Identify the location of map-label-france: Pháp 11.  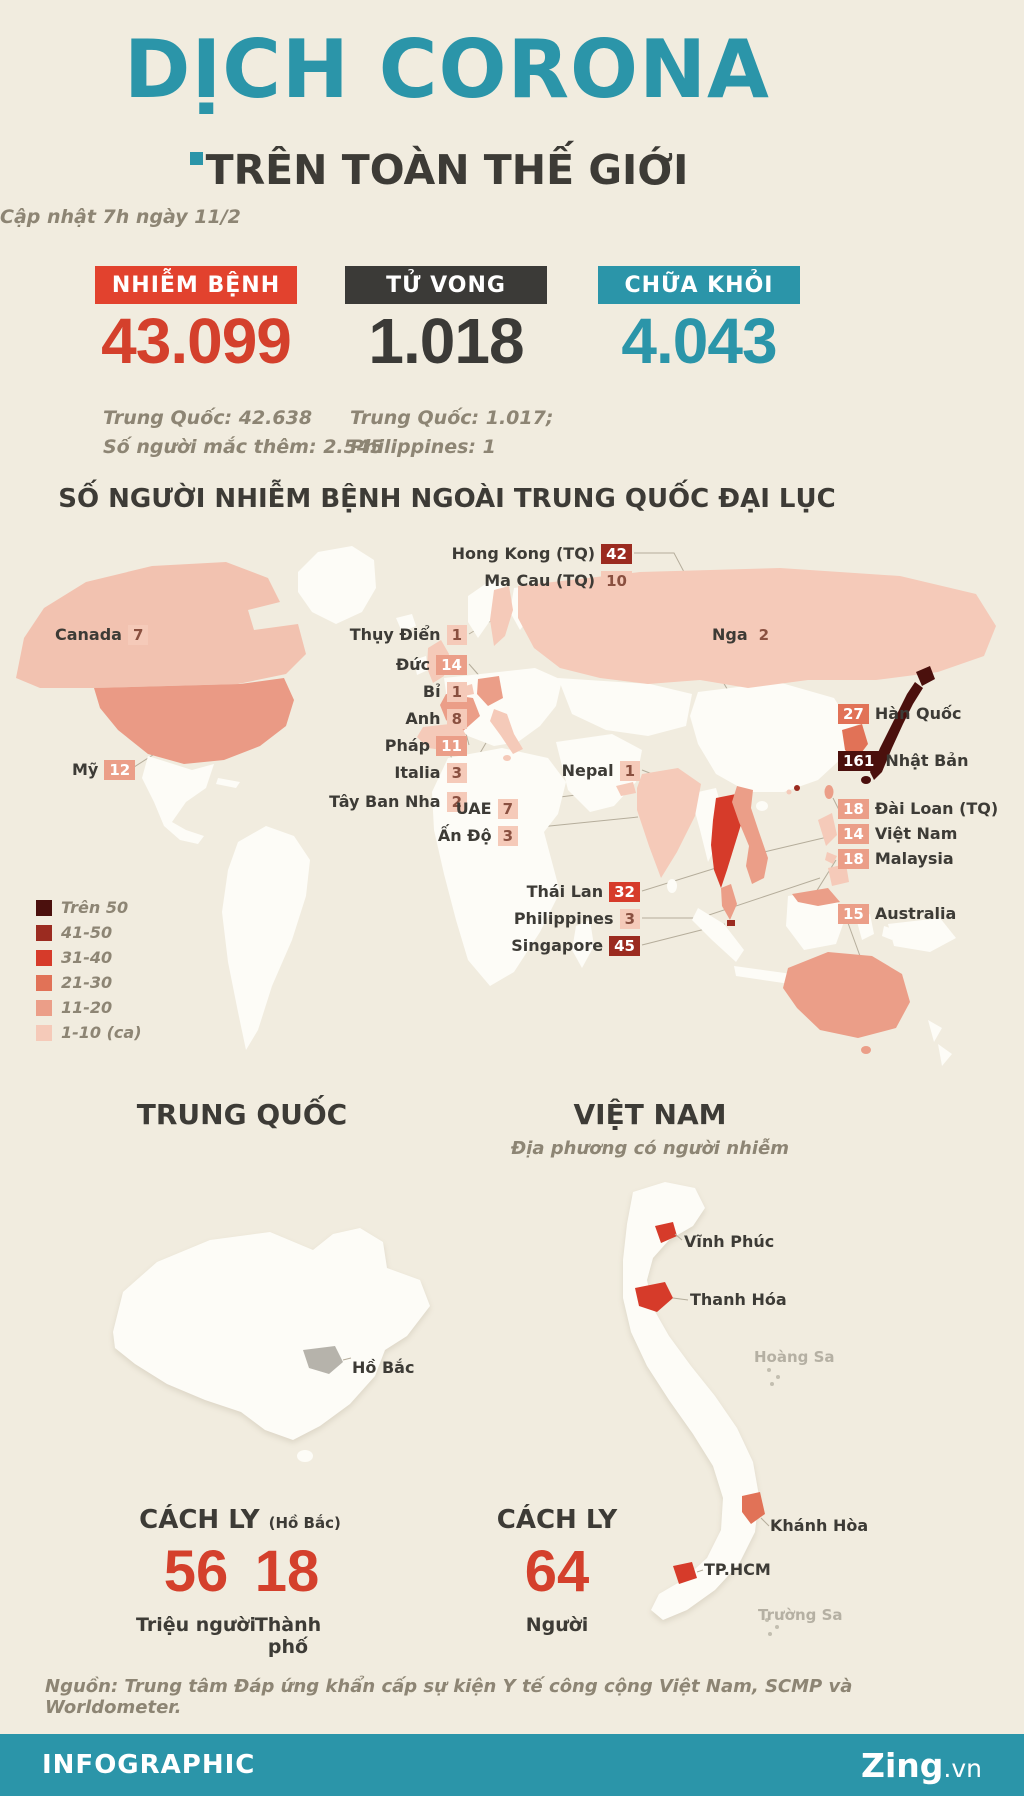
(426, 745).